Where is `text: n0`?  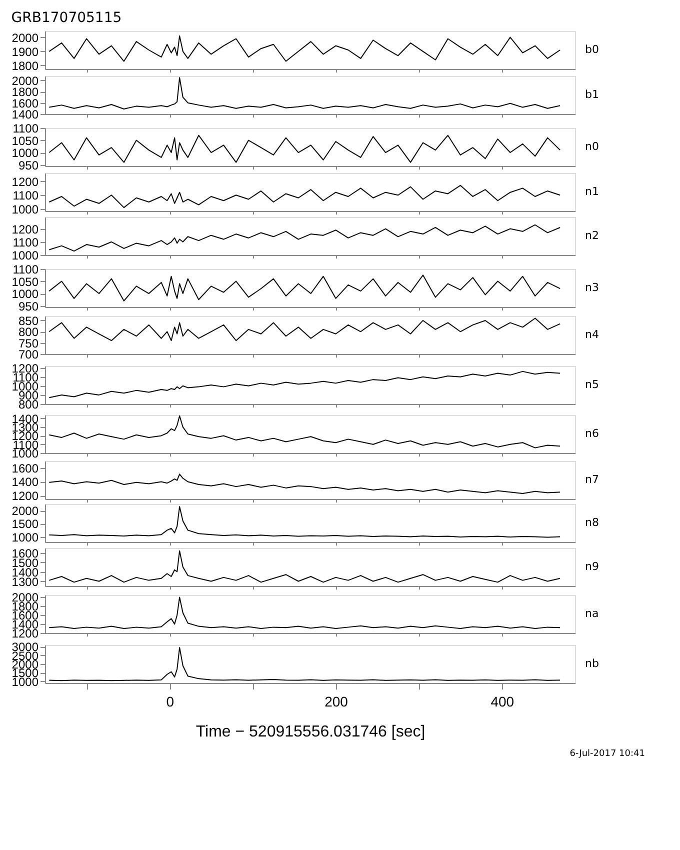 text: n0 is located at coordinates (592, 146).